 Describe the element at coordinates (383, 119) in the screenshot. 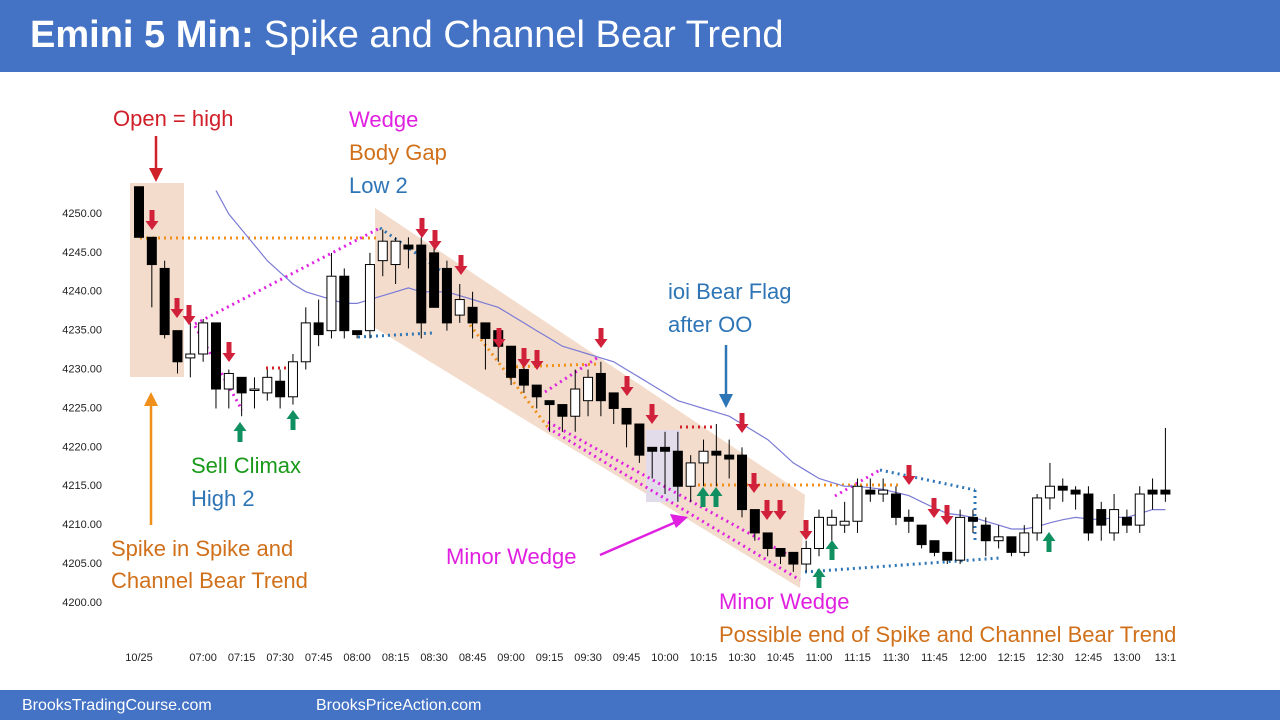

I see `annotation: Wedge` at that location.